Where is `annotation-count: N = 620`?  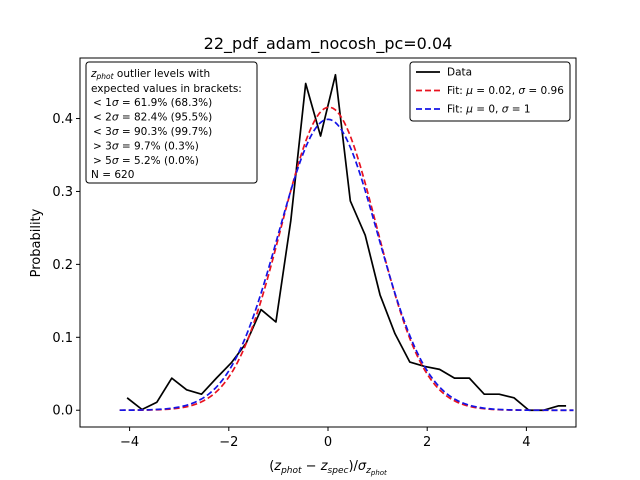
annotation-count: N = 620 is located at coordinates (112, 175).